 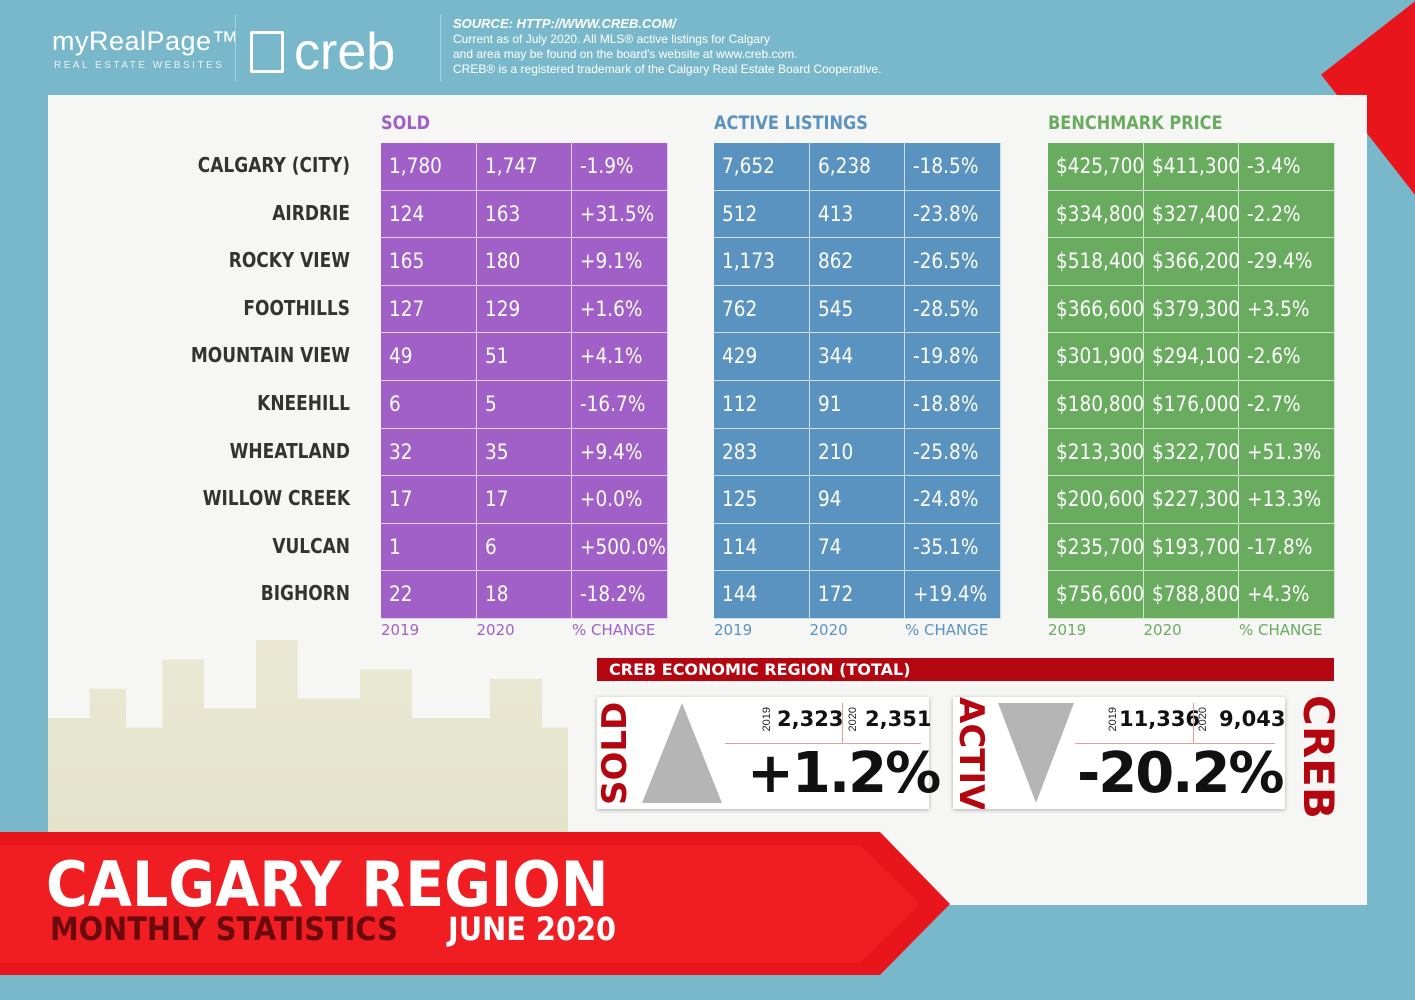 I want to click on active-cell: 545, so click(x=857, y=309).